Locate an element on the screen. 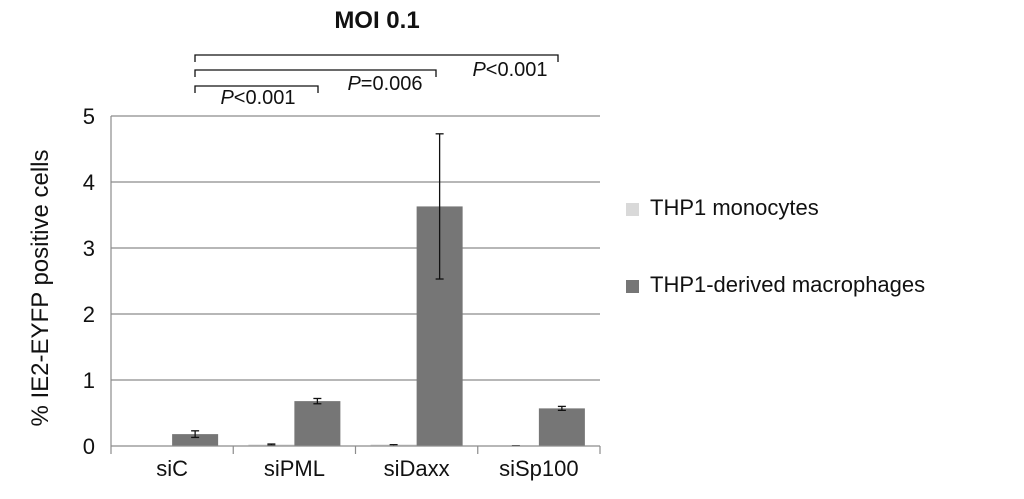 This screenshot has width=1024, height=499. y-tick-label: 0 is located at coordinates (89, 446).